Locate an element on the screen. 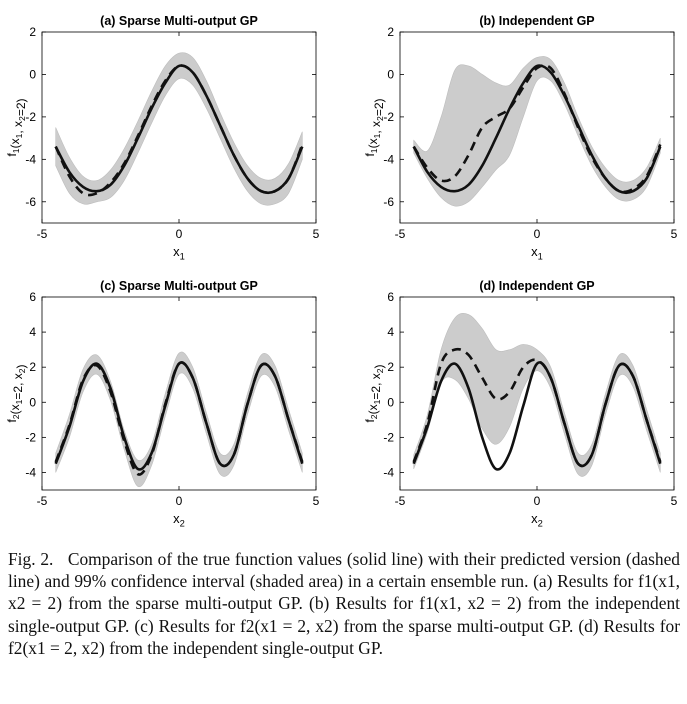 The width and height of the screenshot is (687, 704). chart-title: (a) Sparse Multi-output GP is located at coordinates (179, 21).